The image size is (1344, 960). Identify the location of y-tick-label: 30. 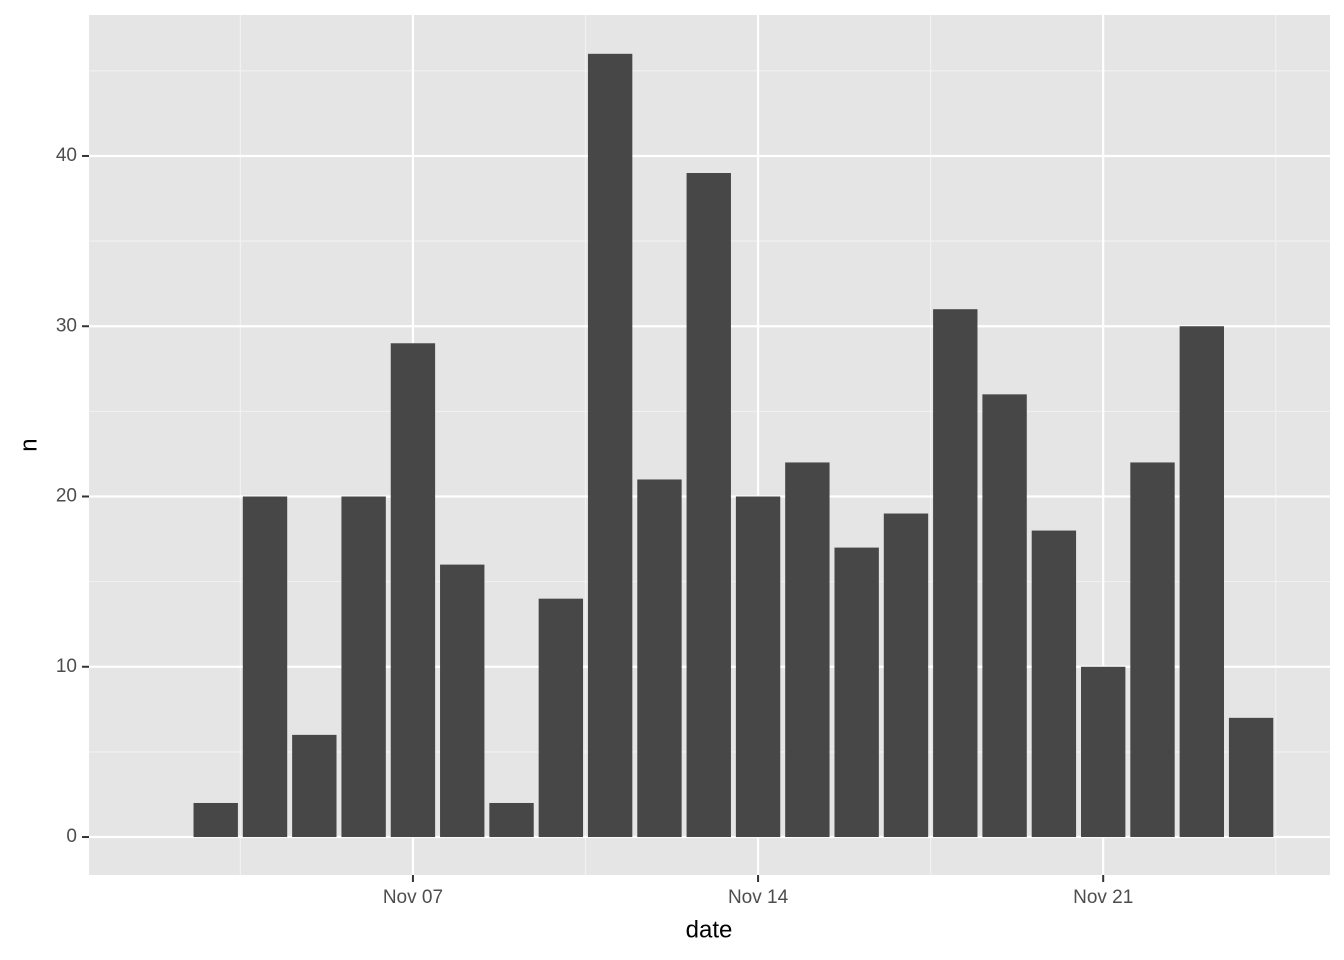
(66, 325).